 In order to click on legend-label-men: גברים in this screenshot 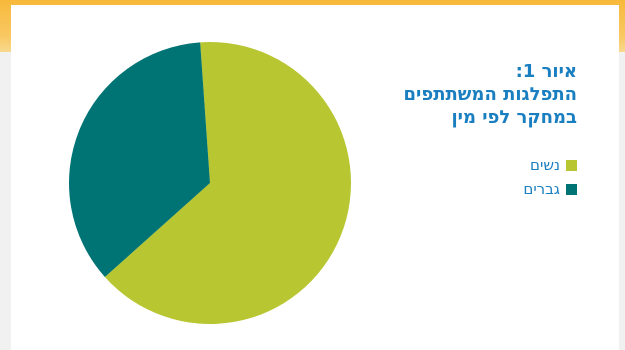, I will do `click(541, 189)`.